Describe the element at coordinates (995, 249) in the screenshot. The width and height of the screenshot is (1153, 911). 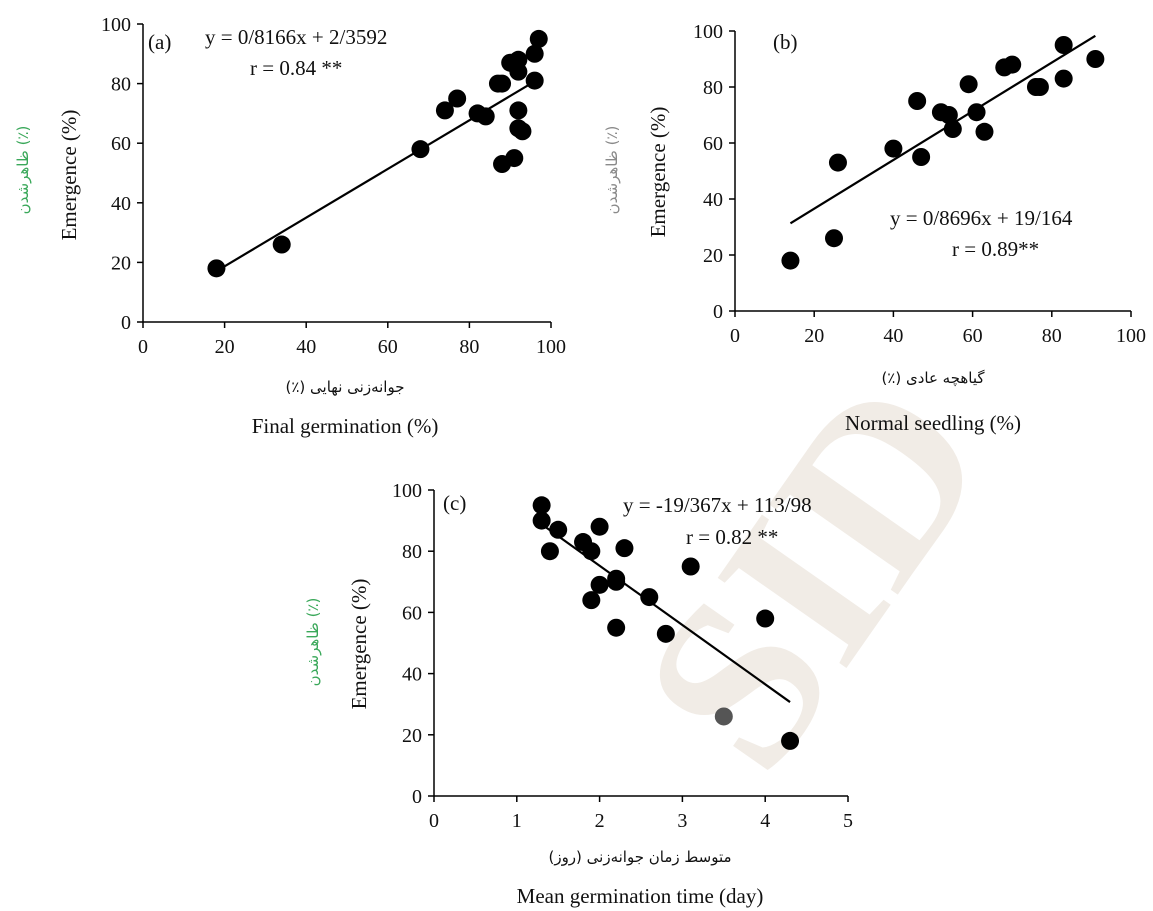
I see `correlation-label: r = 0.89**` at that location.